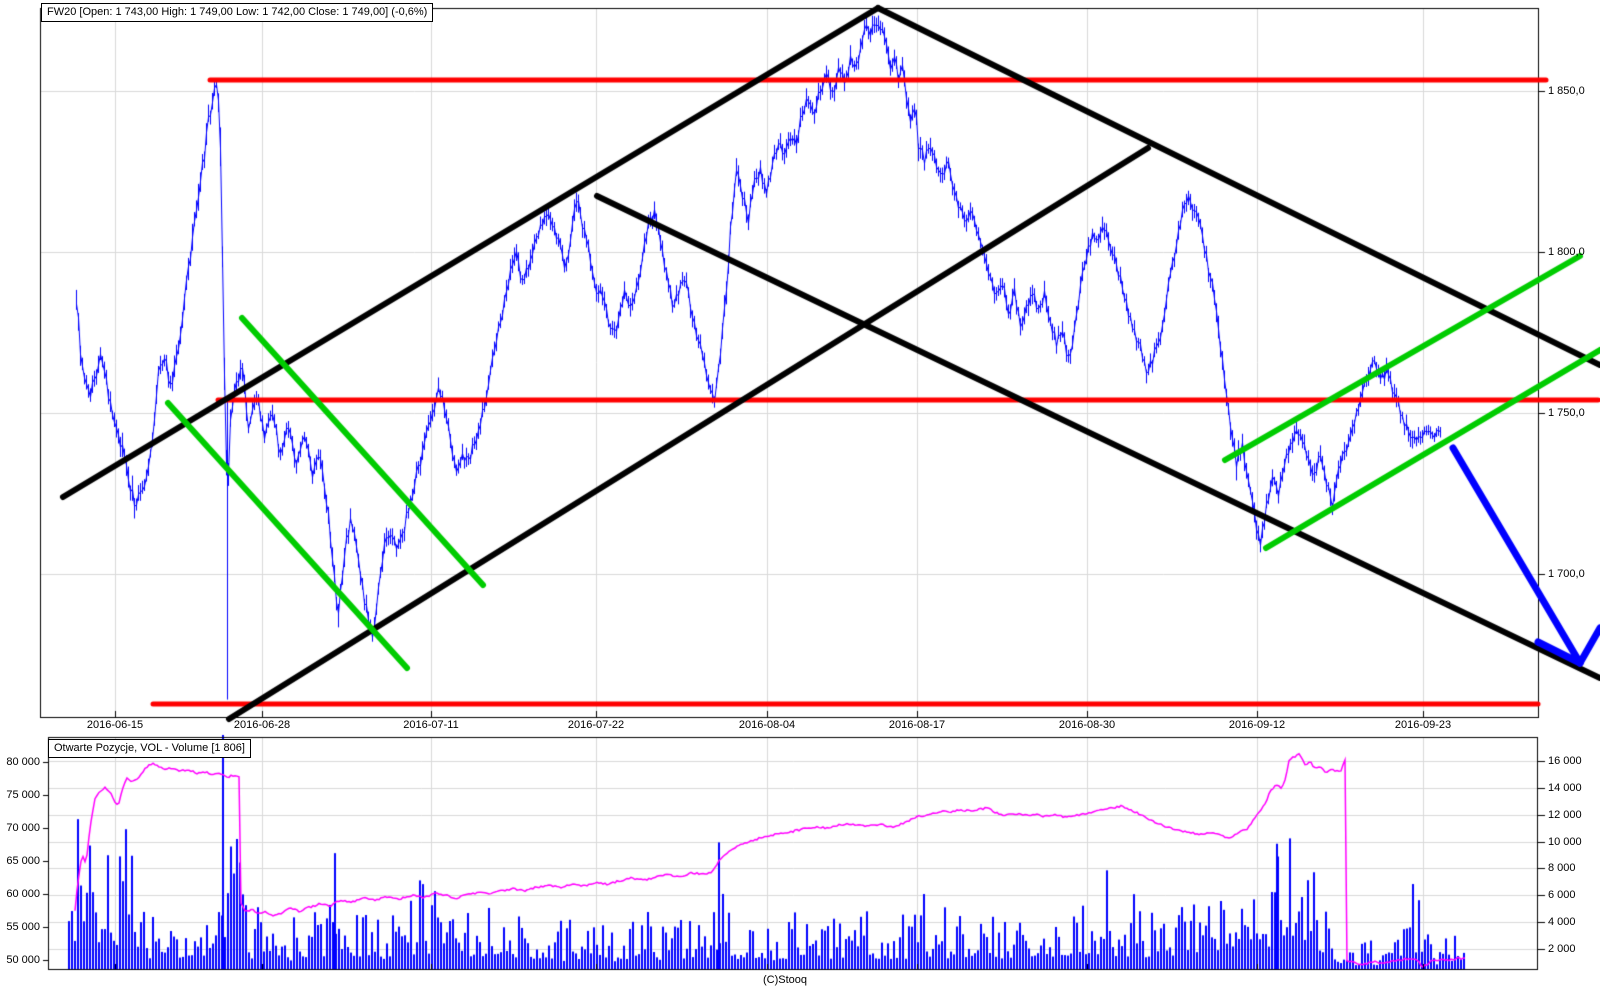 This screenshot has width=1600, height=1000. I want to click on date-axis-tick-label: 2016-07-22, so click(596, 725).